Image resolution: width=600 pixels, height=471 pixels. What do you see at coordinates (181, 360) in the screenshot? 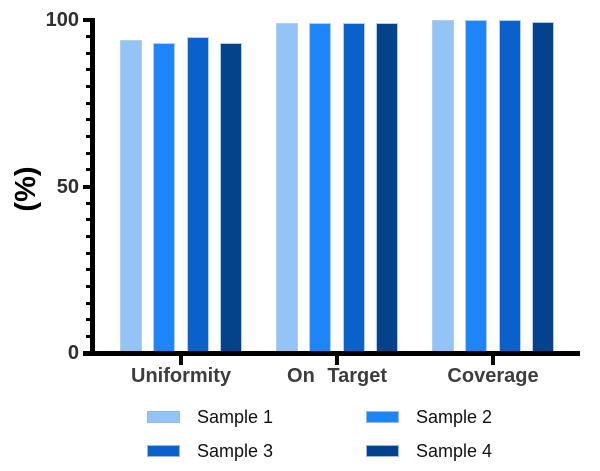
I see `x-tick-uniformity` at bounding box center [181, 360].